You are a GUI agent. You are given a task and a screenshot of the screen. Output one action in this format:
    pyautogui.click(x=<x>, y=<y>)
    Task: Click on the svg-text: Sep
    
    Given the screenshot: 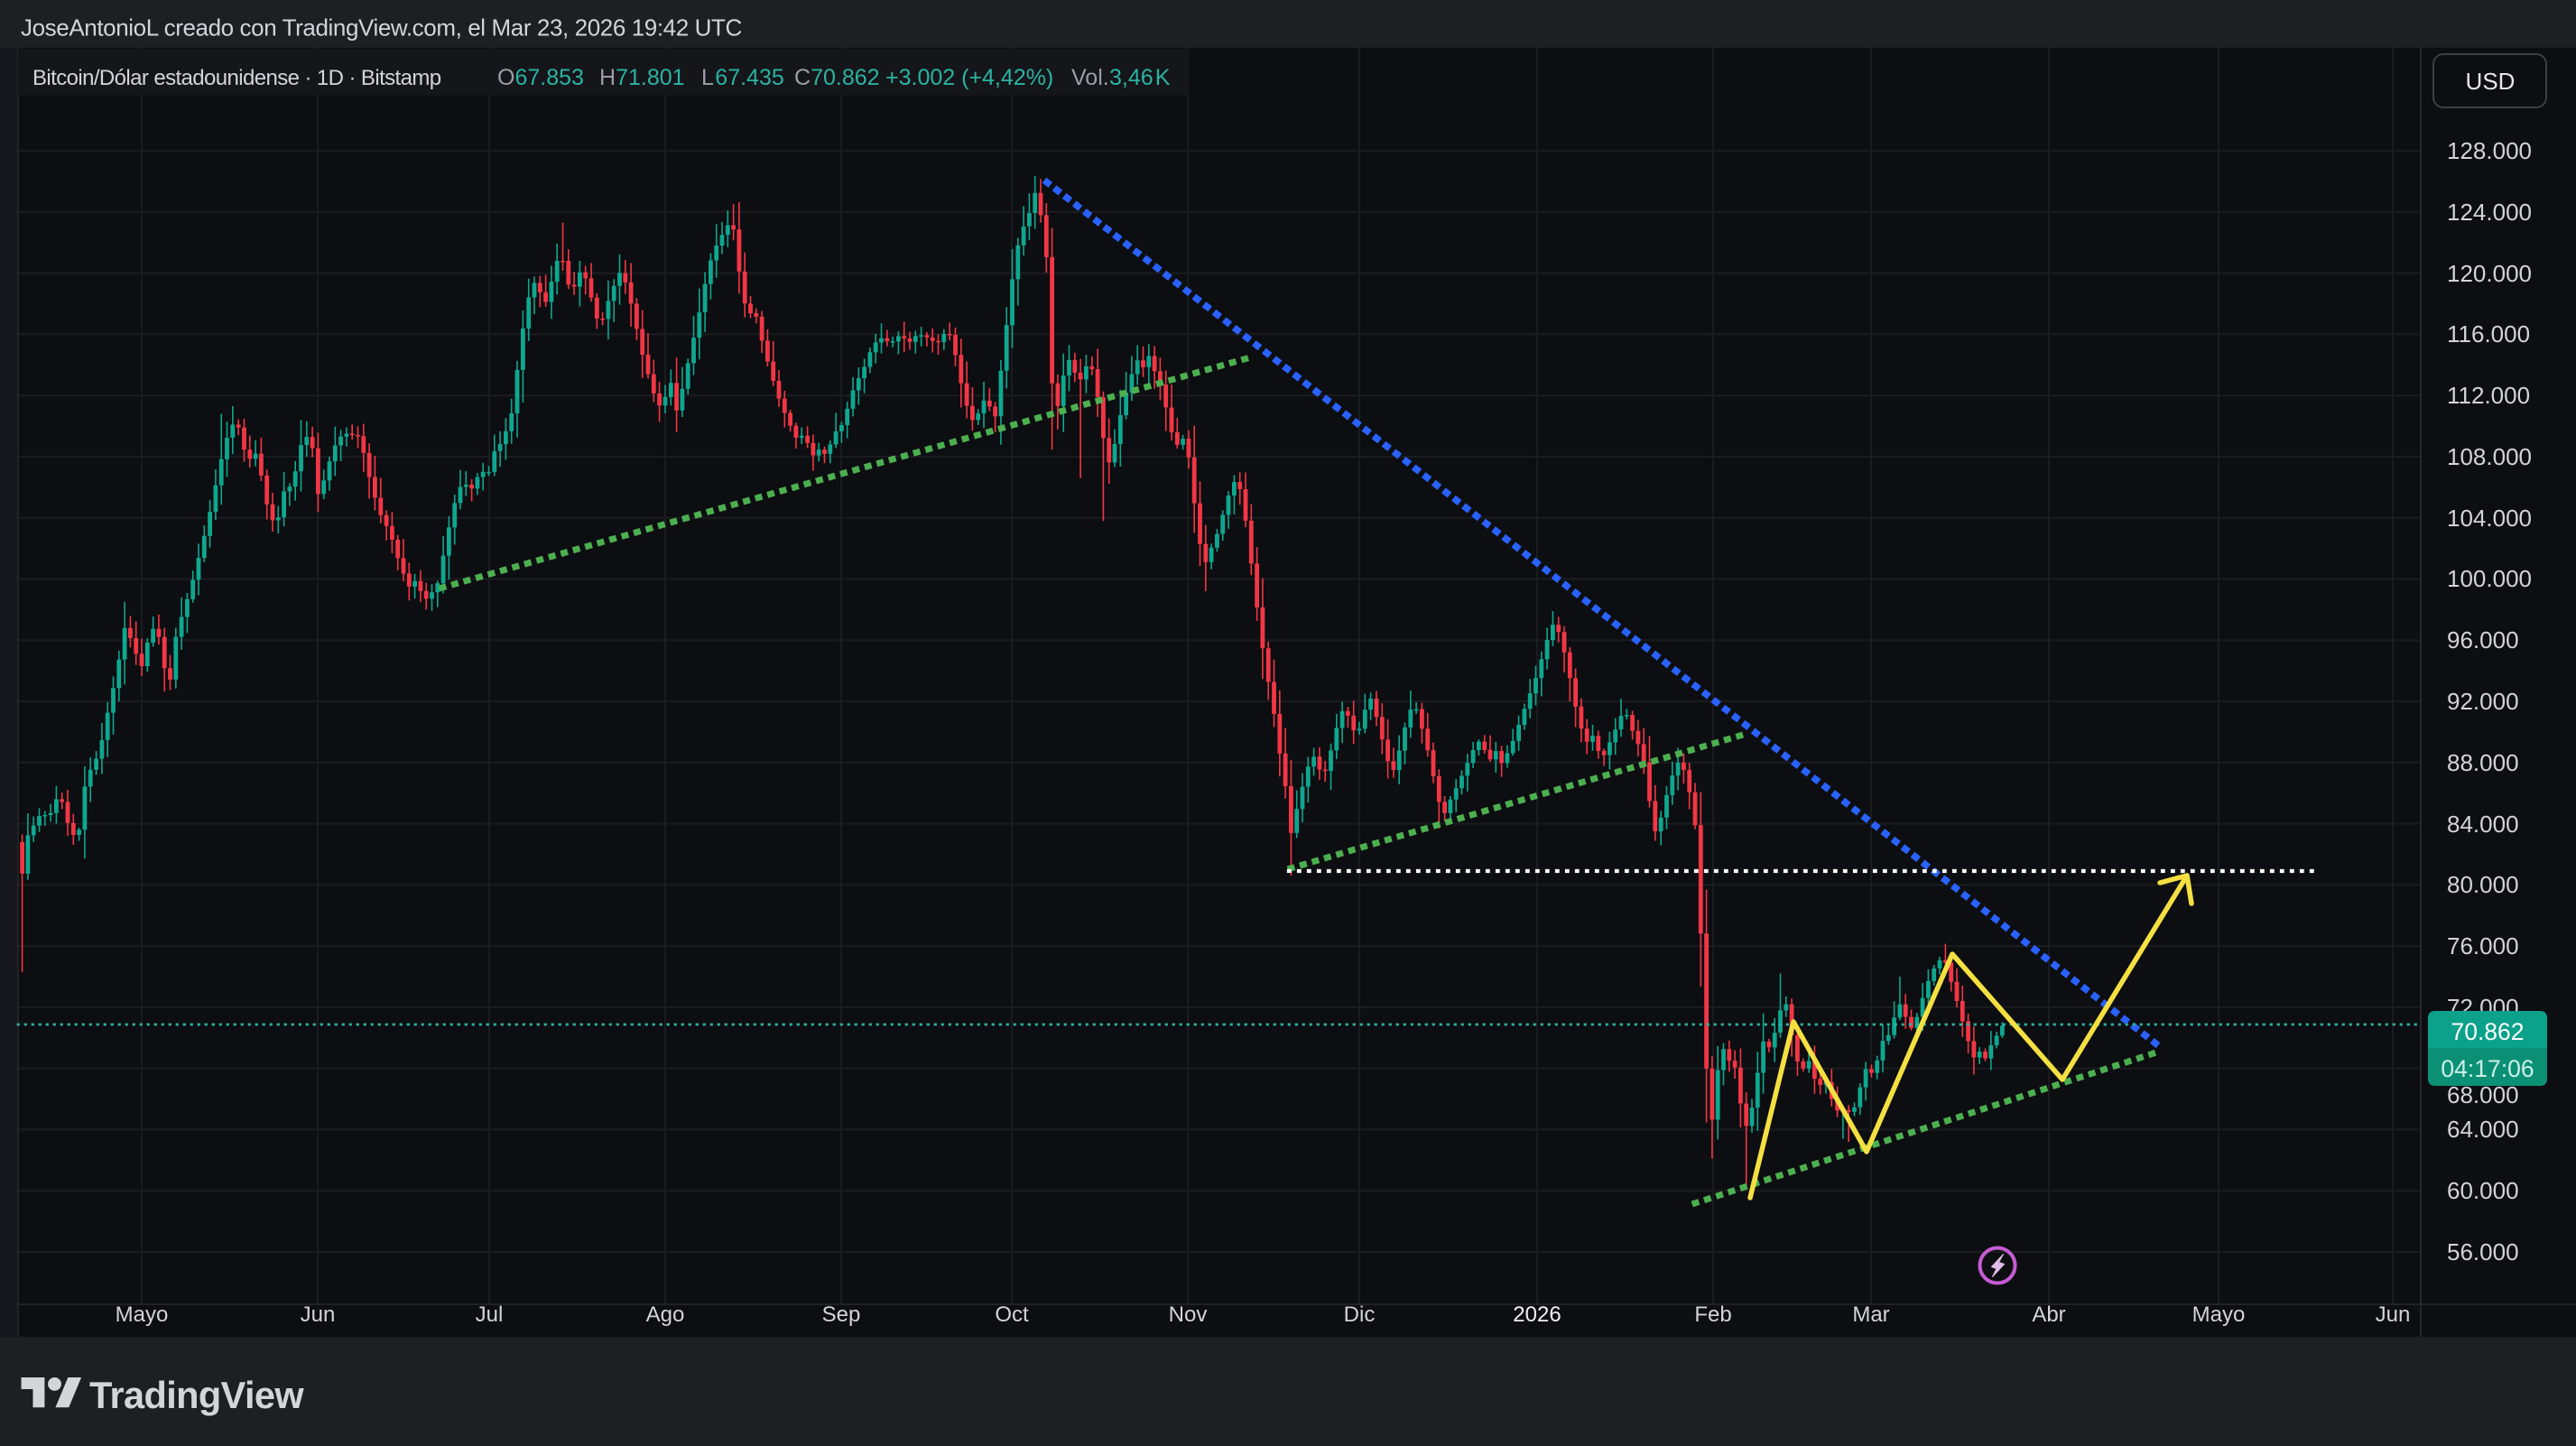 What is the action you would take?
    pyautogui.click(x=841, y=1314)
    